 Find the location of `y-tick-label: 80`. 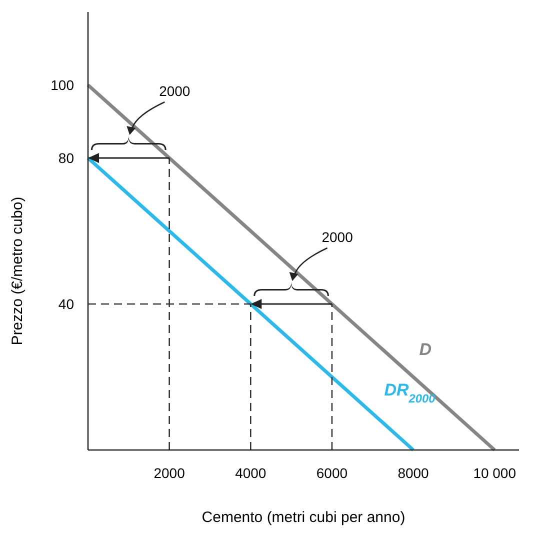

y-tick-label: 80 is located at coordinates (66, 158).